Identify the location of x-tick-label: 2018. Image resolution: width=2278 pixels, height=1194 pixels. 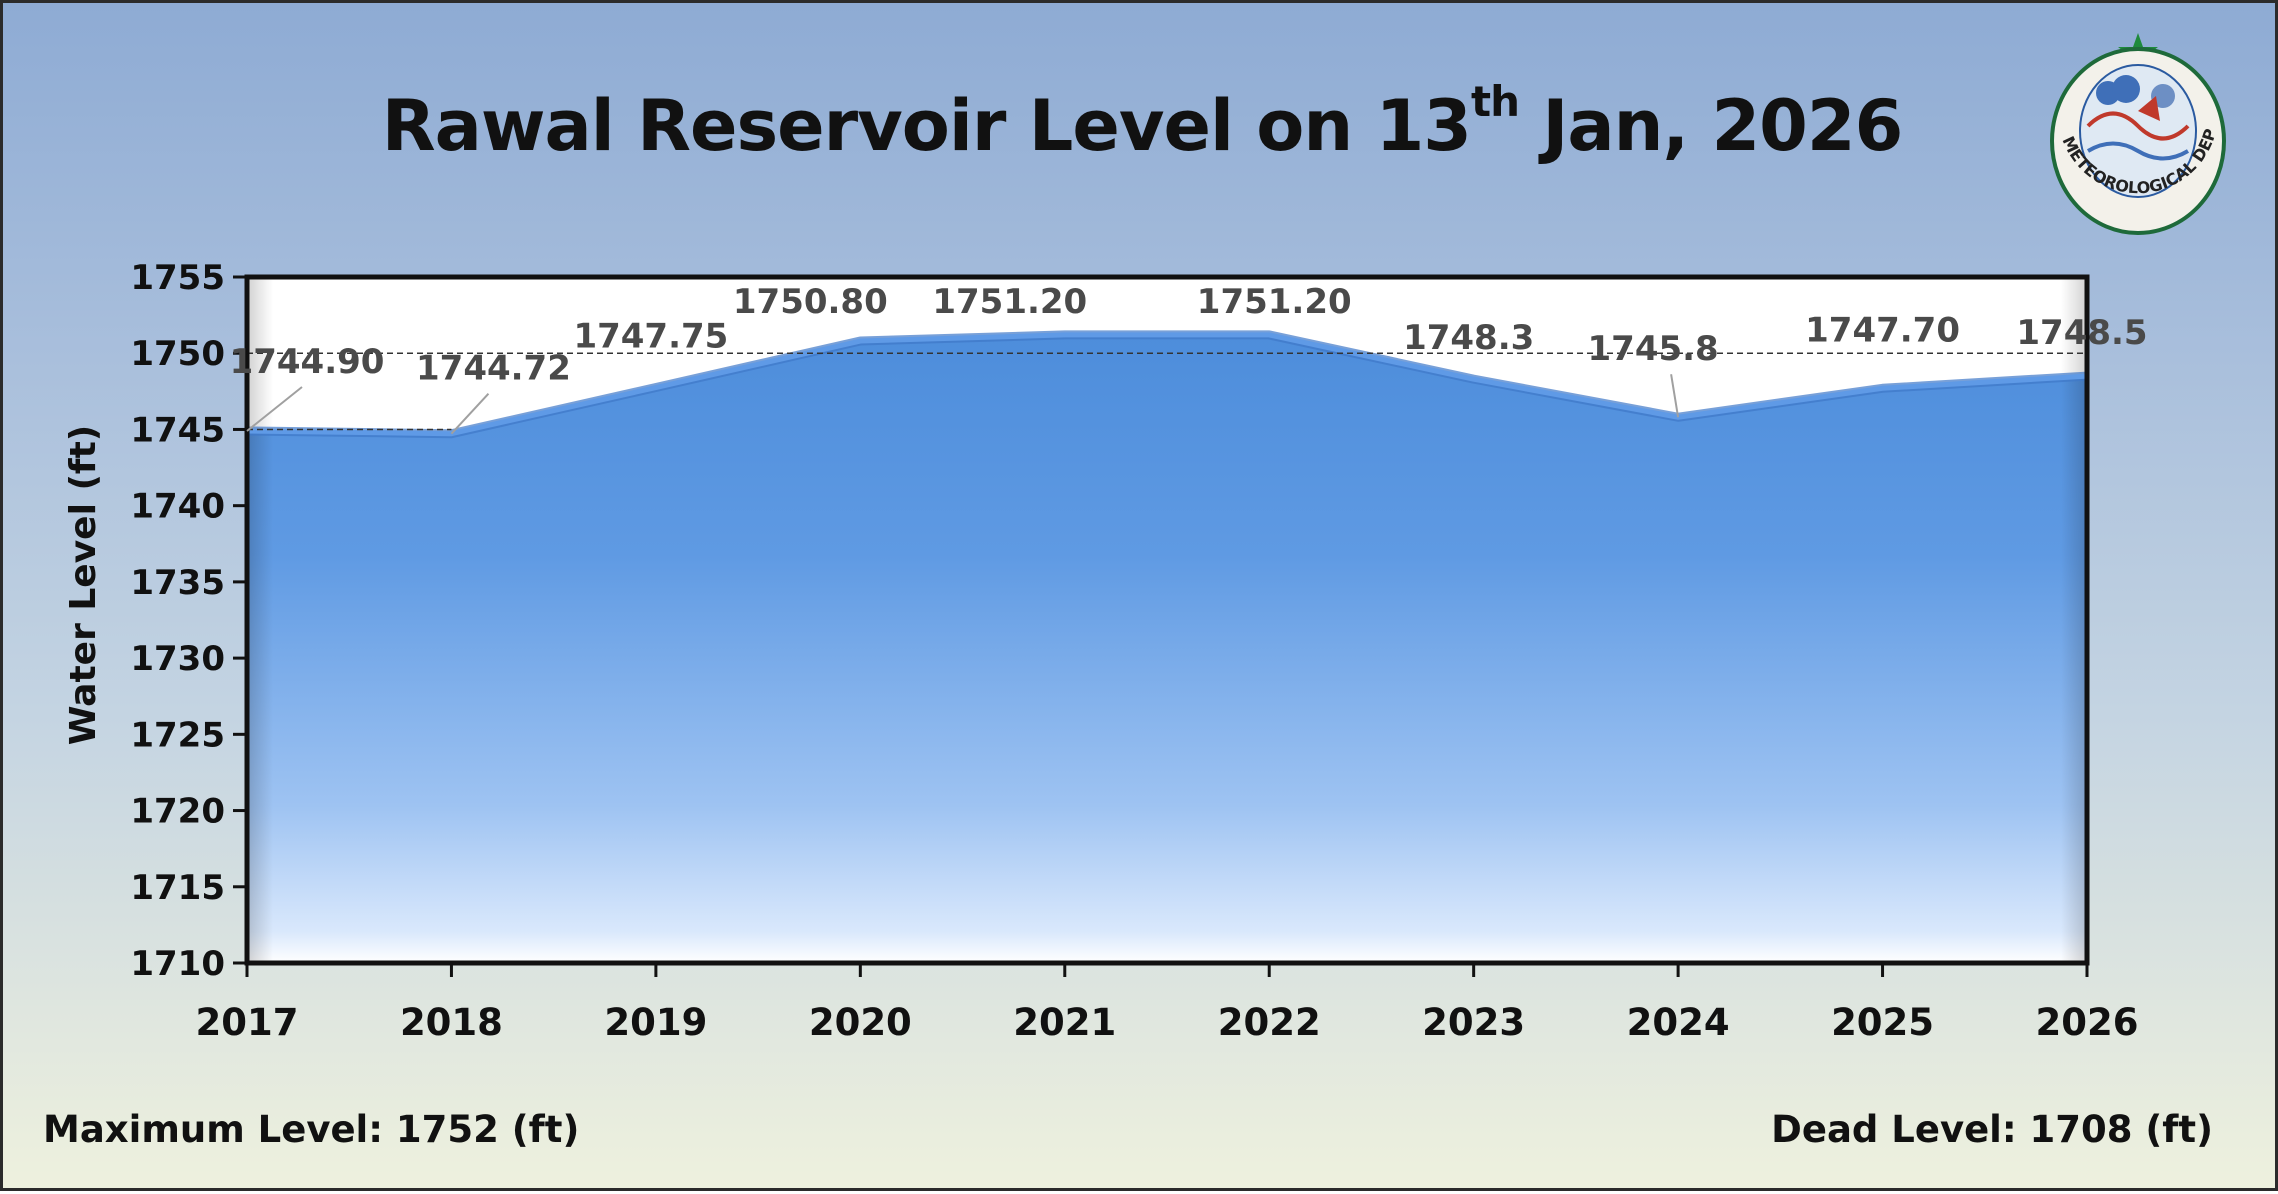
(451, 1022).